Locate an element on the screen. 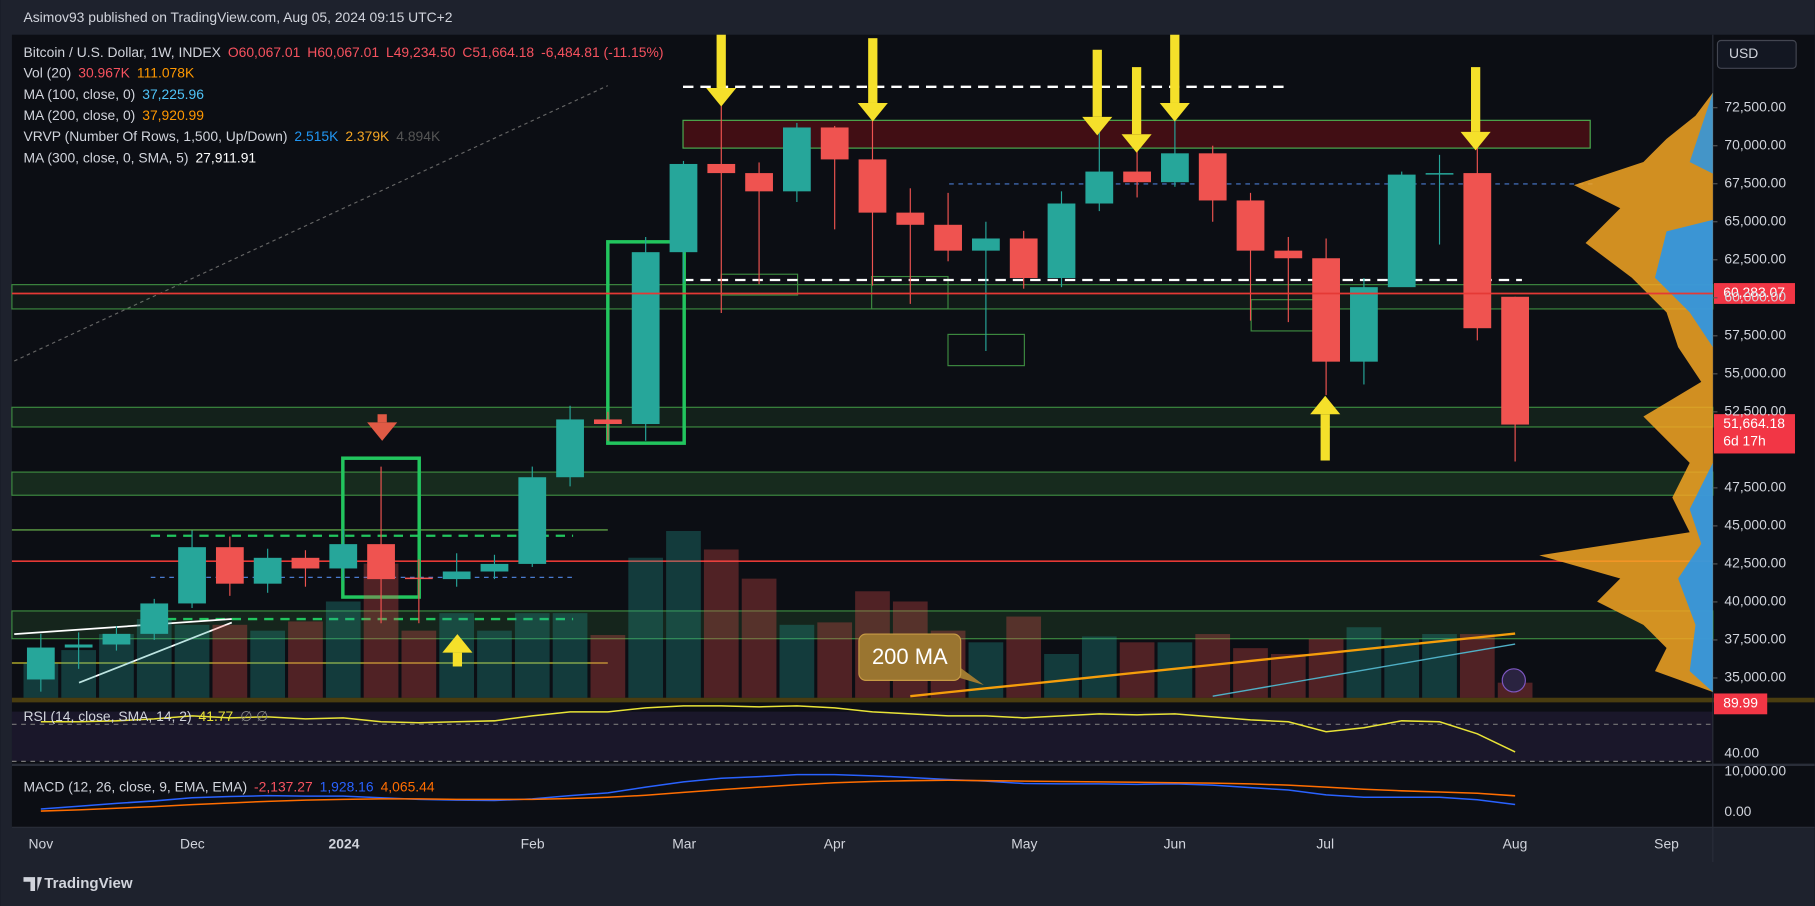 The width and height of the screenshot is (1815, 906). price-tag is located at coordinates (1754, 434).